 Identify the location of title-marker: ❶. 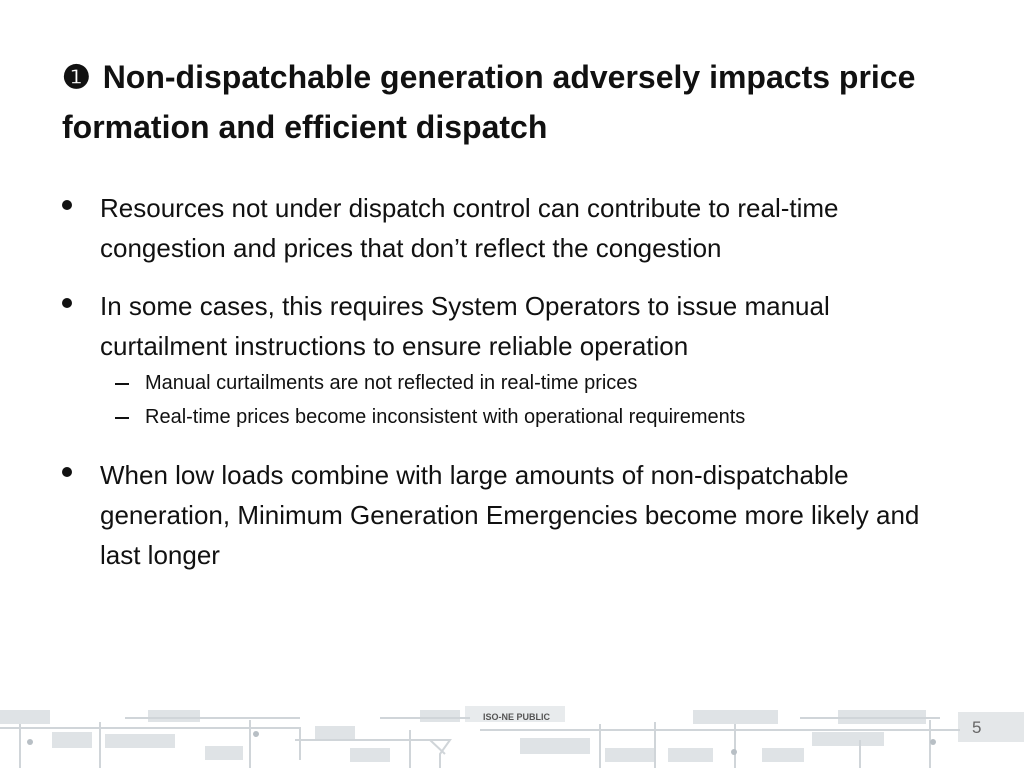
(76, 77).